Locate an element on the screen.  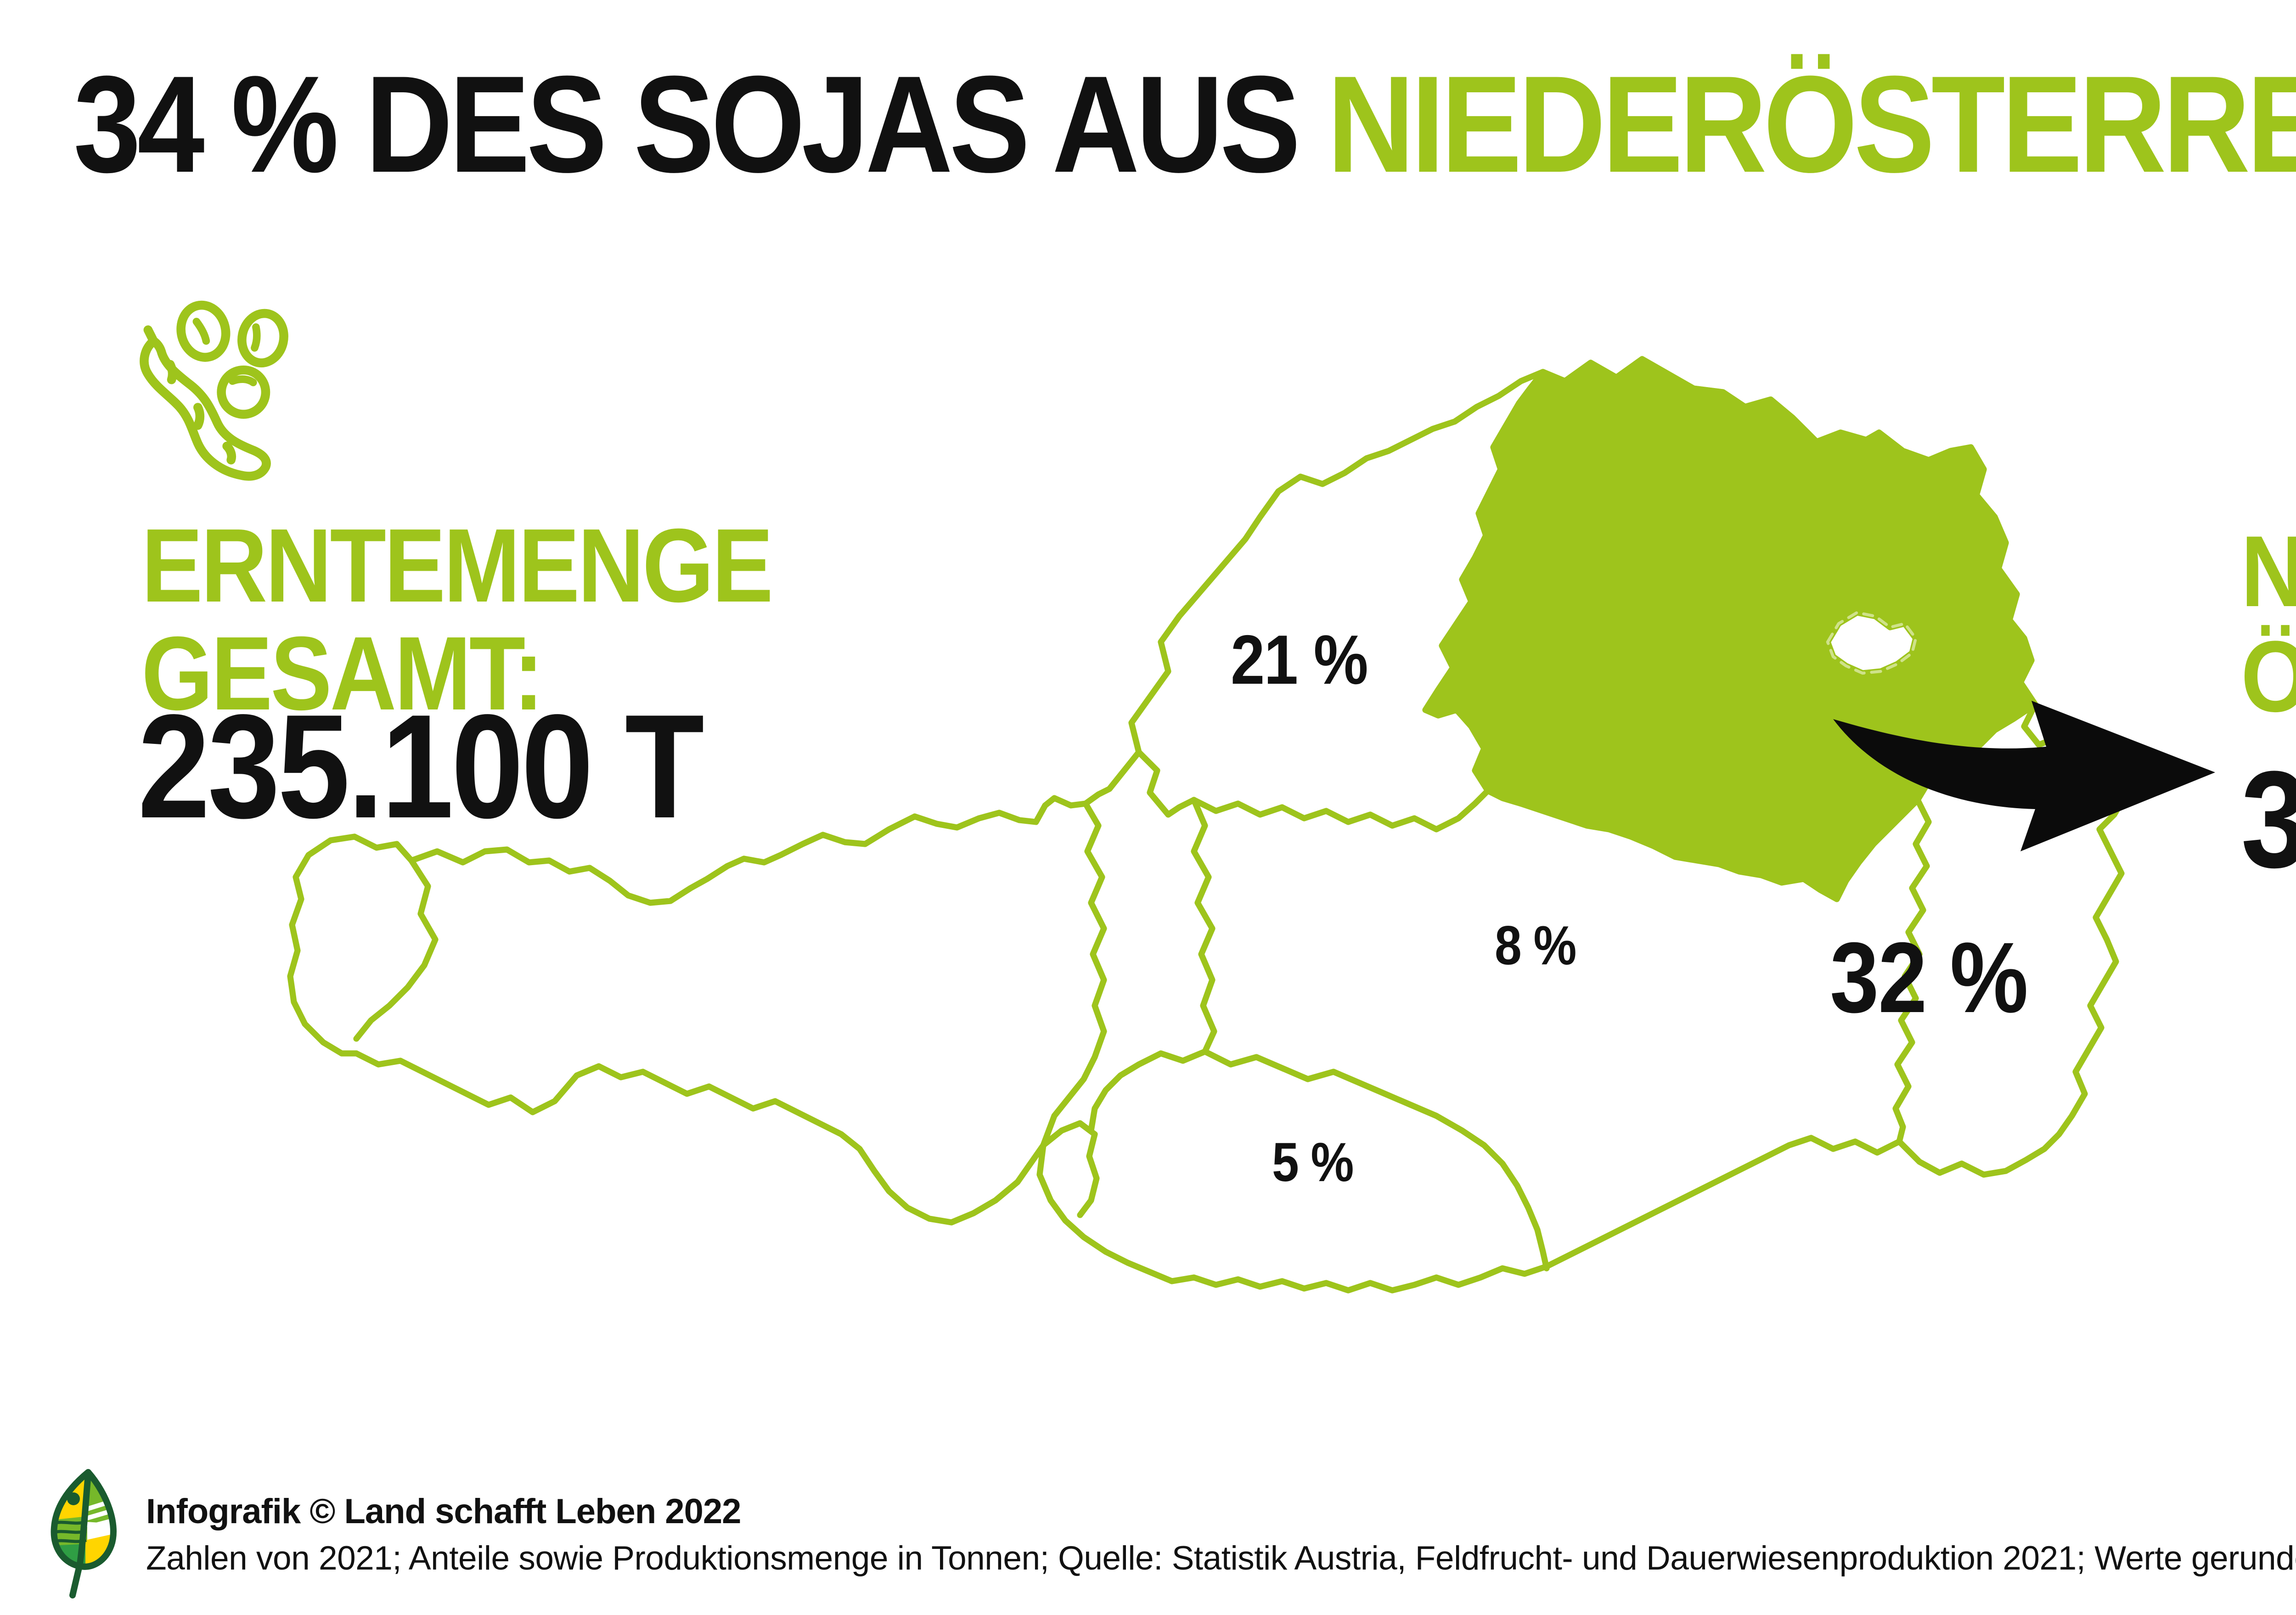
callout-region-line1: NIEDER- is located at coordinates (2268, 572).